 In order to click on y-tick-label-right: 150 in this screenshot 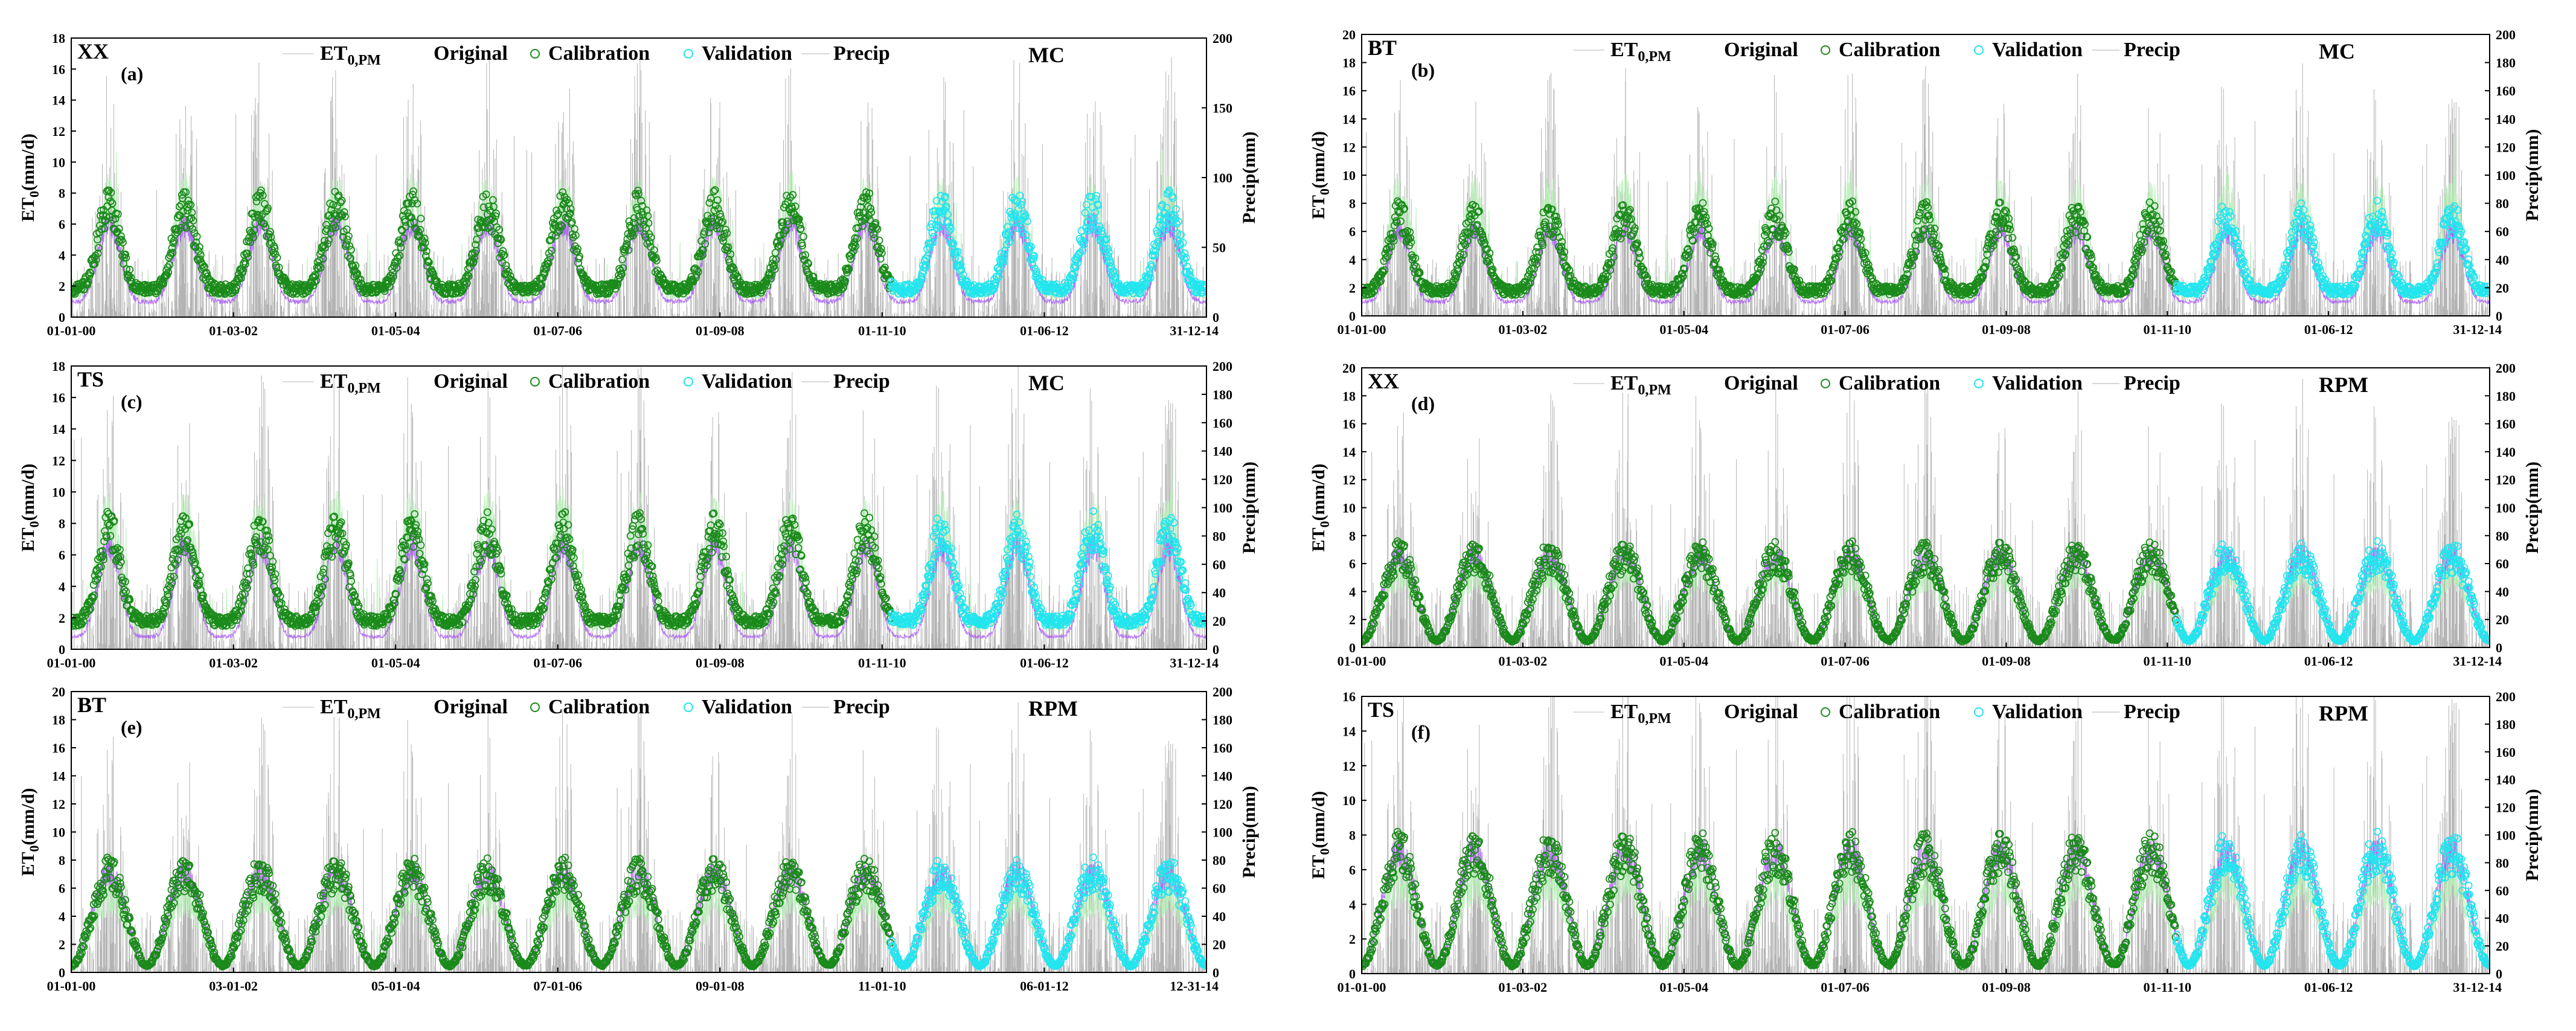, I will do `click(1222, 108)`.